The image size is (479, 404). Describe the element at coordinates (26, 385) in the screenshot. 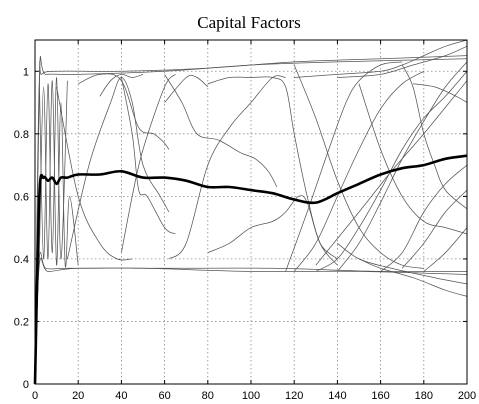

I see `y-tick-label: 0` at that location.